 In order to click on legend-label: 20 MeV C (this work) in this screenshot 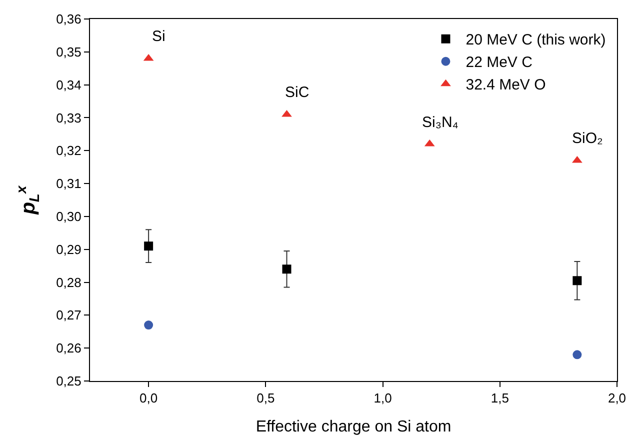, I will do `click(536, 40)`.